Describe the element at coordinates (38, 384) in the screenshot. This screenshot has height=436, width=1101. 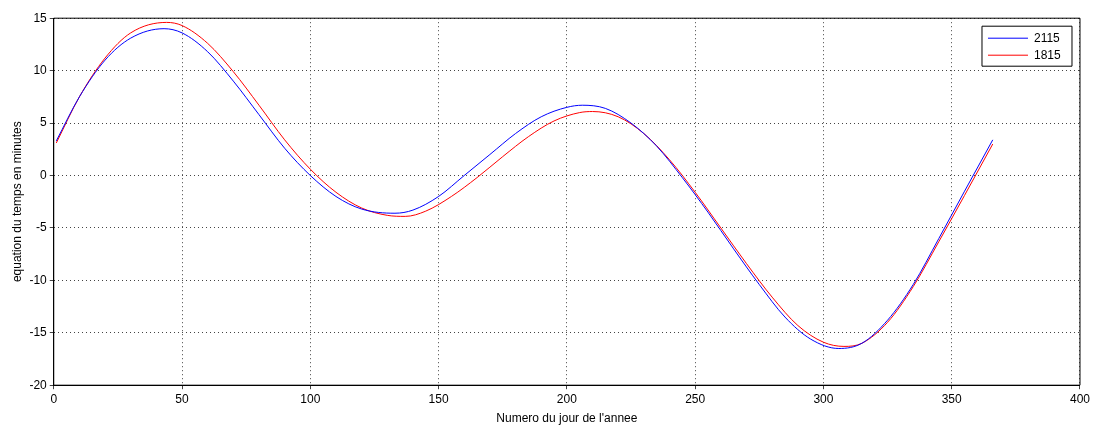
I see `y-tick-label: -20` at that location.